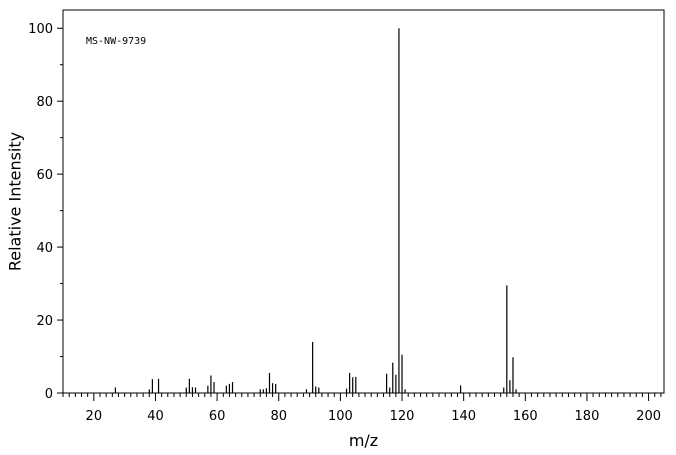 This screenshot has height=455, width=676. Describe the element at coordinates (155, 416) in the screenshot. I see `x-tick-label: 40` at that location.